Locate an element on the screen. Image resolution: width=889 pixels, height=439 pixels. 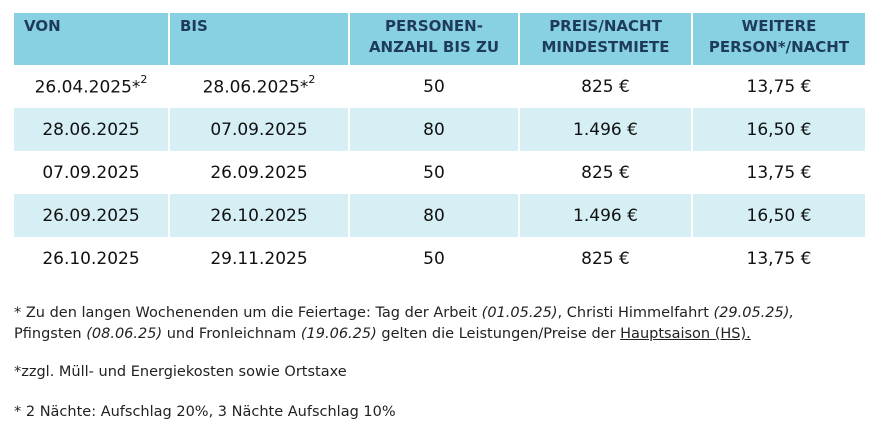
cell-von-text: 26.04.2025* is located at coordinates (87, 87).